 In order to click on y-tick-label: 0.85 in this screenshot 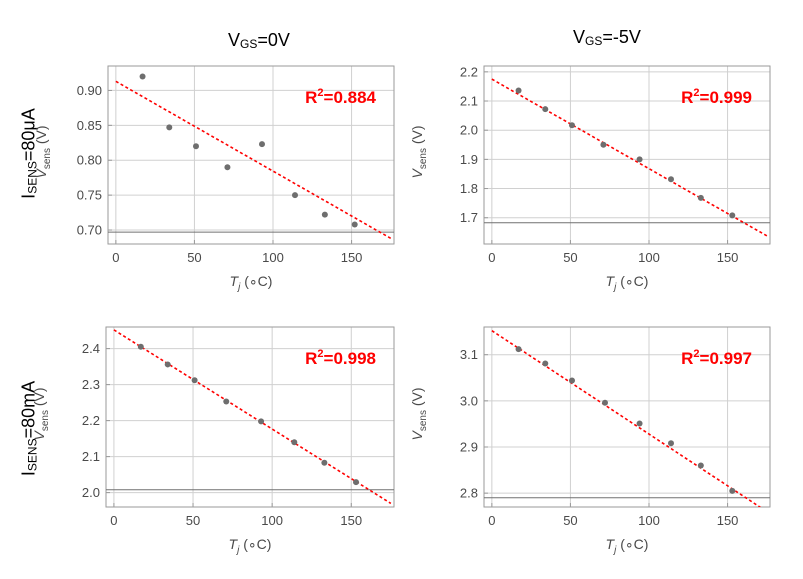, I will do `click(89, 125)`.